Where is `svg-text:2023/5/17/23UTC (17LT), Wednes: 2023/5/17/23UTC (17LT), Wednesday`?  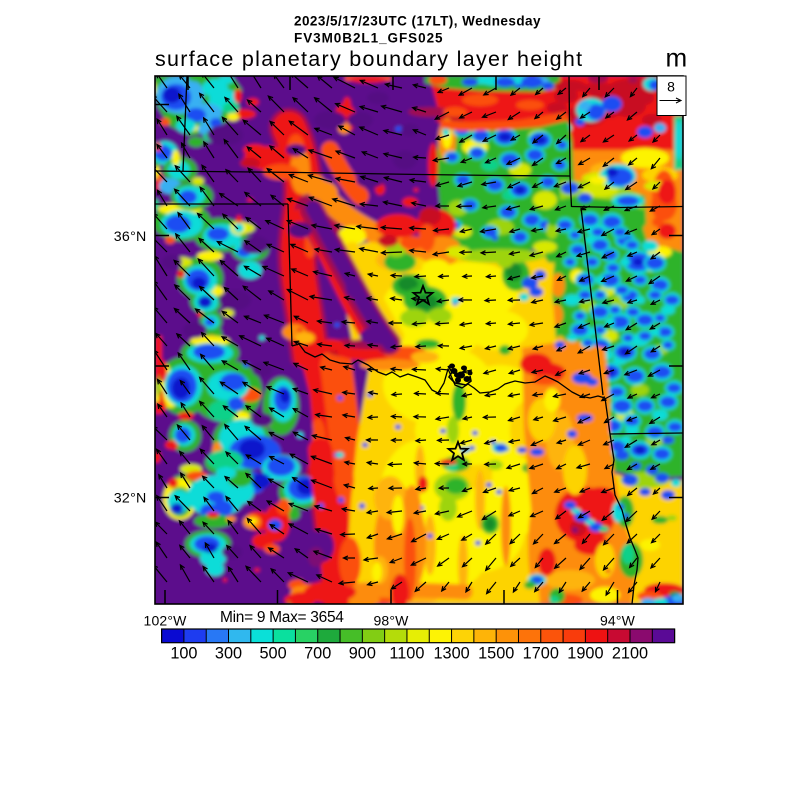
svg-text:2023/5/17/23UTC (17LT), Wednes: 2023/5/17/23UTC (17LT), Wednesday is located at coordinates (417, 21).